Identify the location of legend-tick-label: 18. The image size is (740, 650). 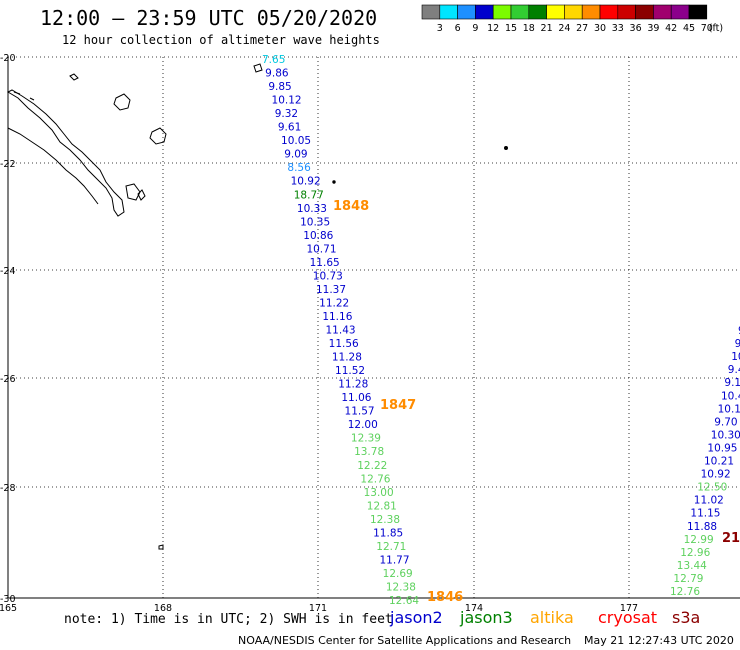
(529, 28).